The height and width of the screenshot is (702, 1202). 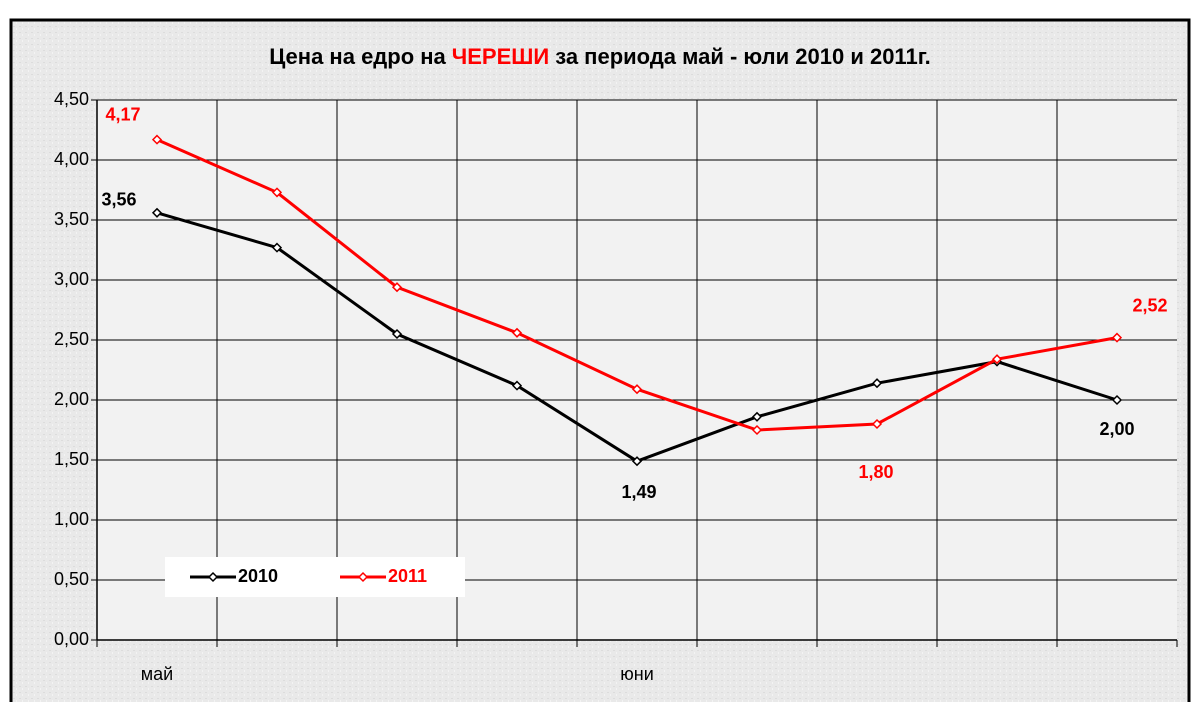 What do you see at coordinates (500, 56) in the screenshot?
I see `title-part: ЧЕРЕШИ` at bounding box center [500, 56].